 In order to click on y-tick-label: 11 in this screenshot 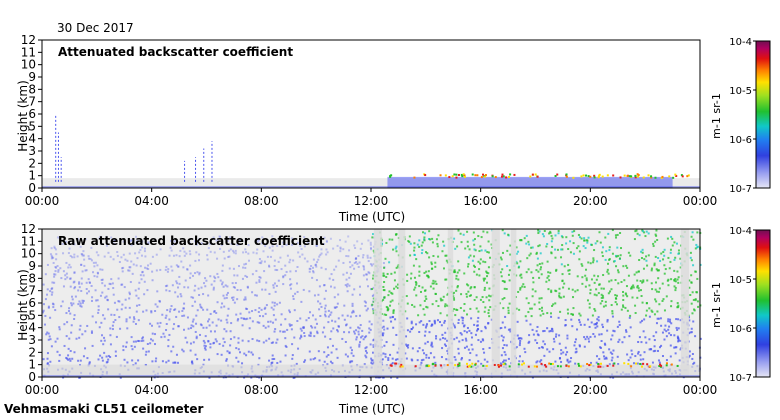, I will do `click(28, 241)`.